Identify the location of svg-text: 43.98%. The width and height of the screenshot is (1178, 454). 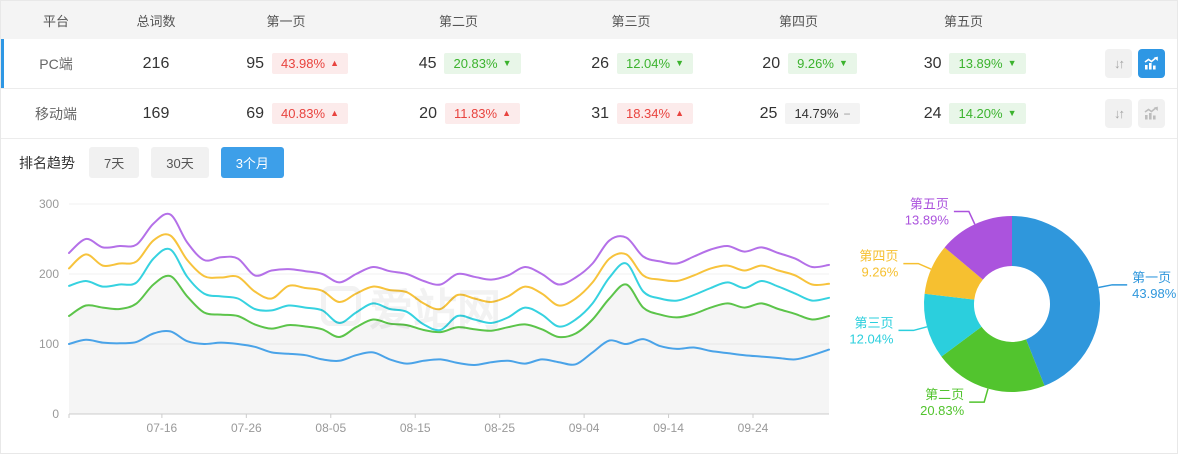
(1154, 293).